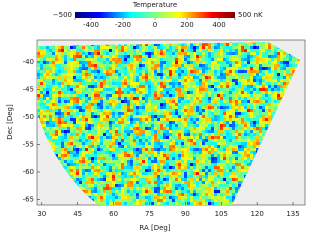 Image resolution: width=320 pixels, height=252 pixels. What do you see at coordinates (155, 15) in the screenshot?
I see `colorbar` at bounding box center [155, 15].